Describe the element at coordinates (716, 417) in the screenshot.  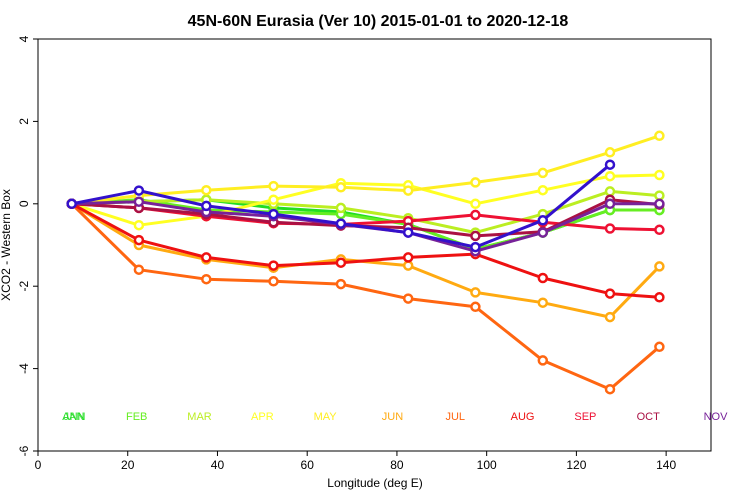
I see `legend-entry-nov: NOV` at that location.